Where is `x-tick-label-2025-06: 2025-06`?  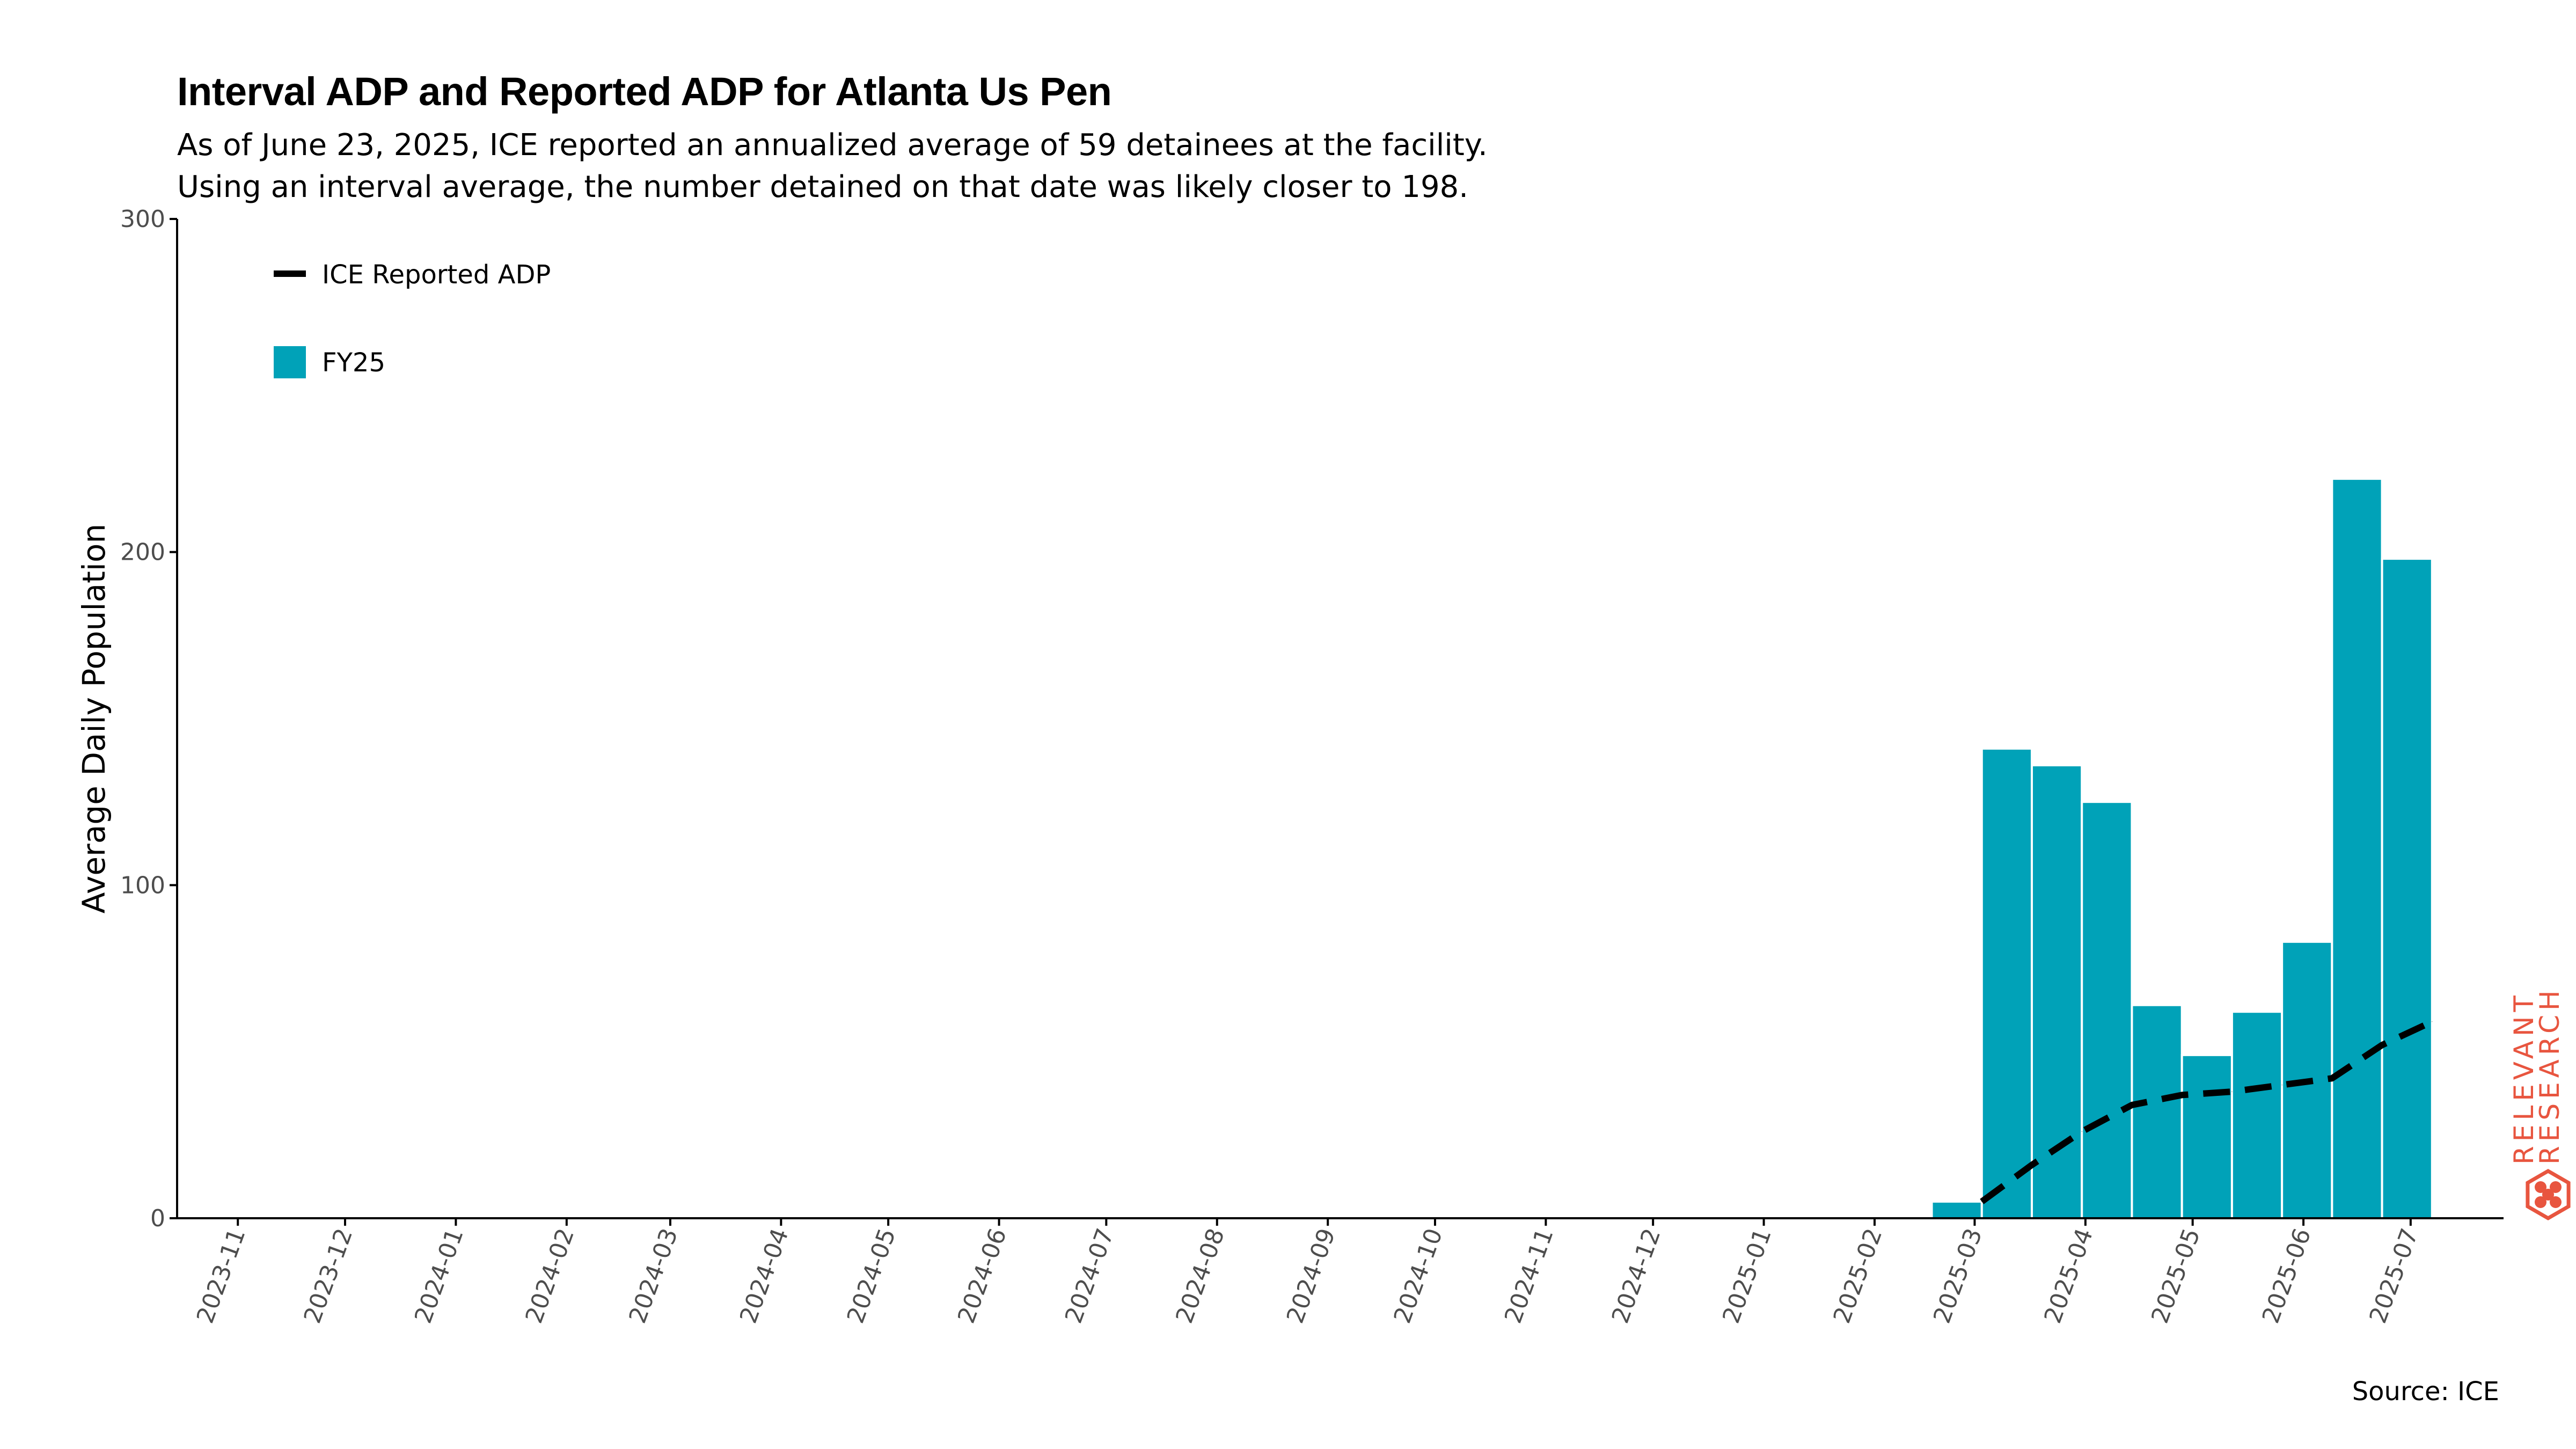
x-tick-label-2025-06: 2025-06 is located at coordinates (2287, 1276).